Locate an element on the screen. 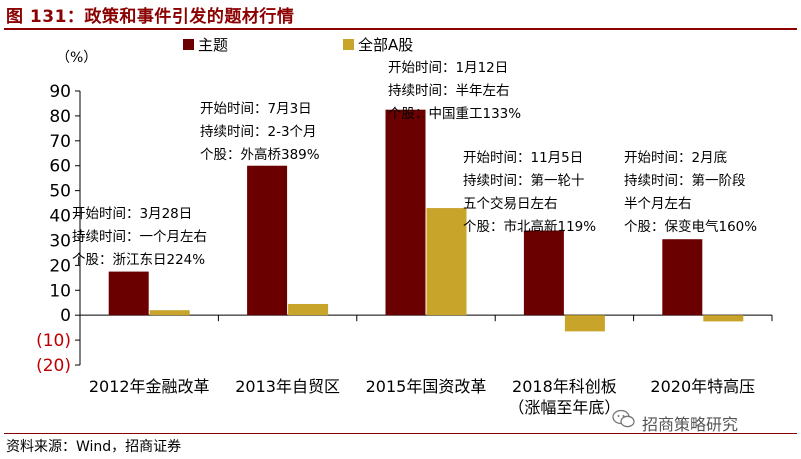 The width and height of the screenshot is (801, 459). annotation-text: 半个月左右 is located at coordinates (658, 204).